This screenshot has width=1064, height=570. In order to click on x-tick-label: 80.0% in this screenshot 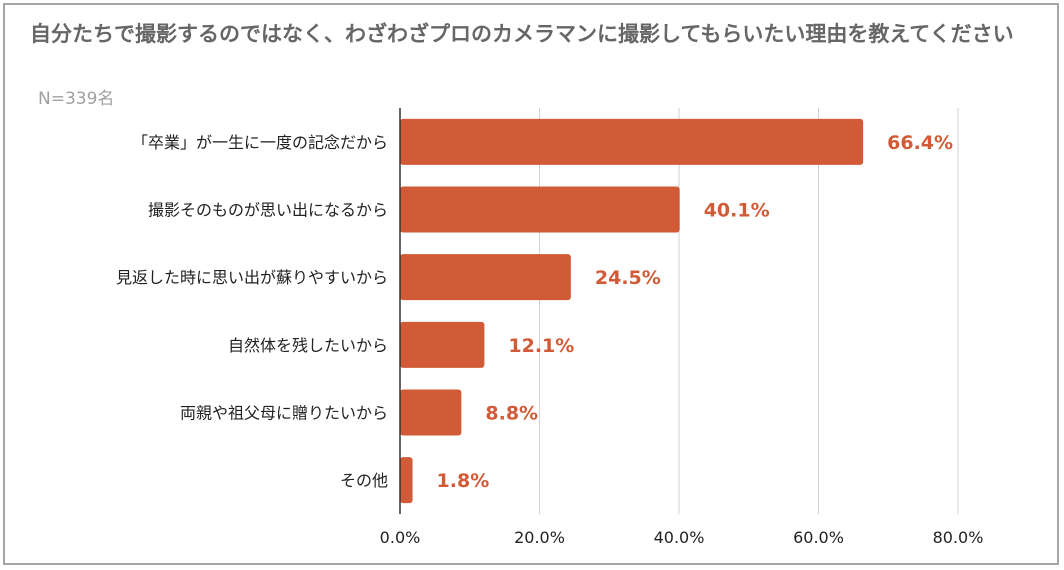, I will do `click(958, 537)`.